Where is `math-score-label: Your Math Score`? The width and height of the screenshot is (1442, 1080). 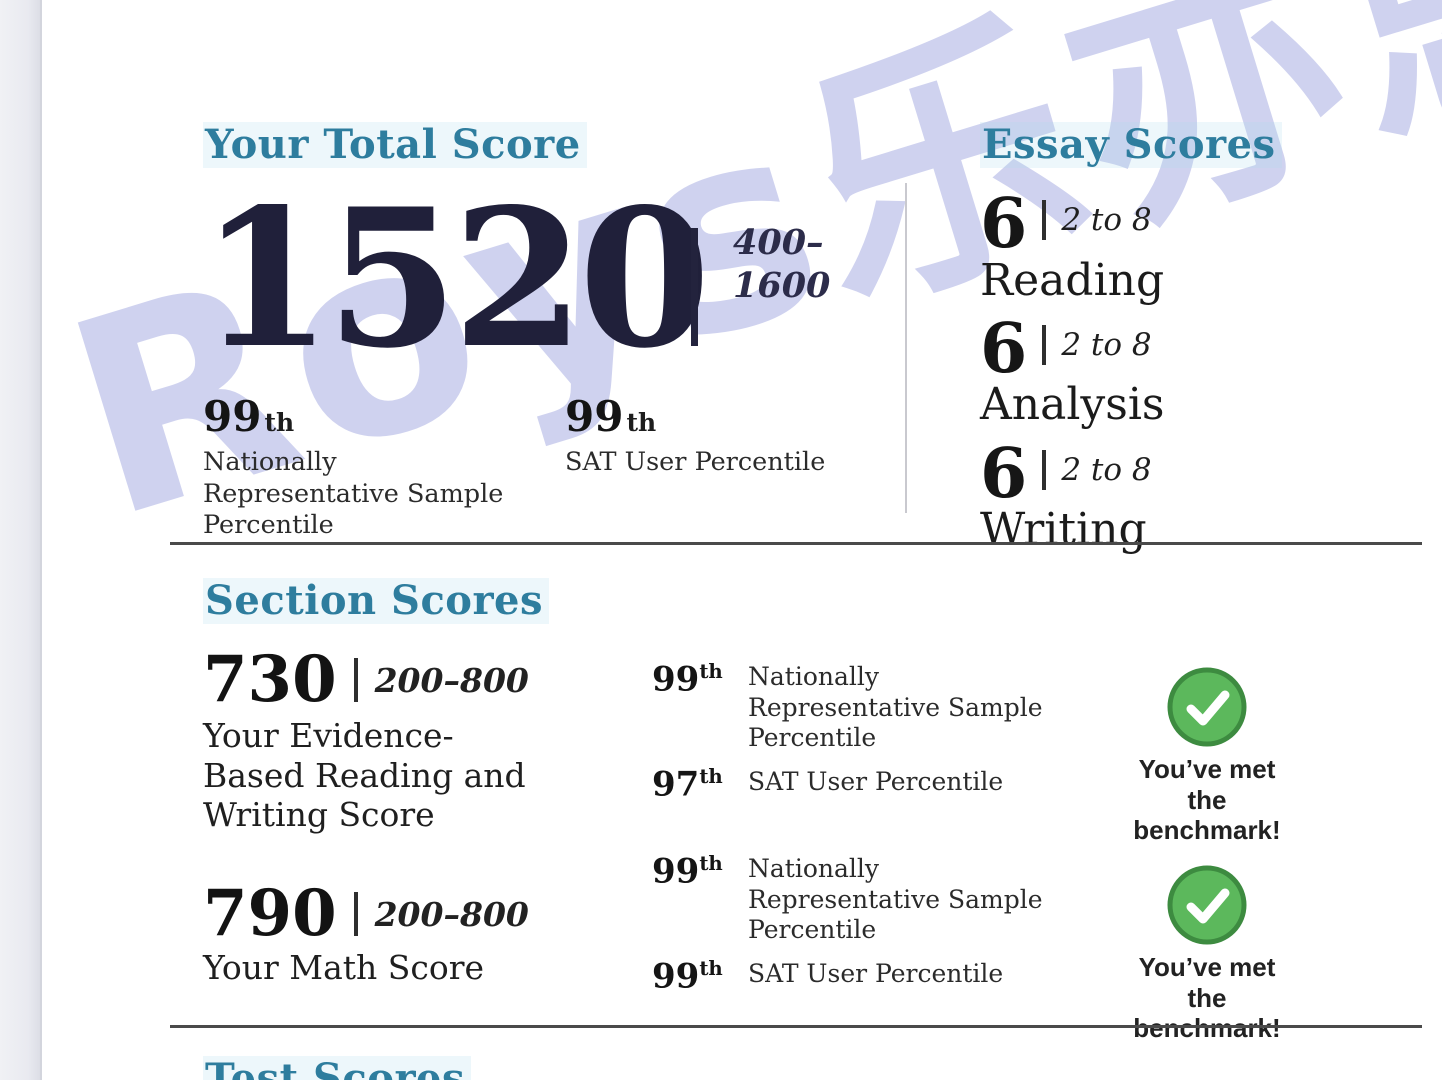 math-score-label: Your Math Score is located at coordinates (344, 967).